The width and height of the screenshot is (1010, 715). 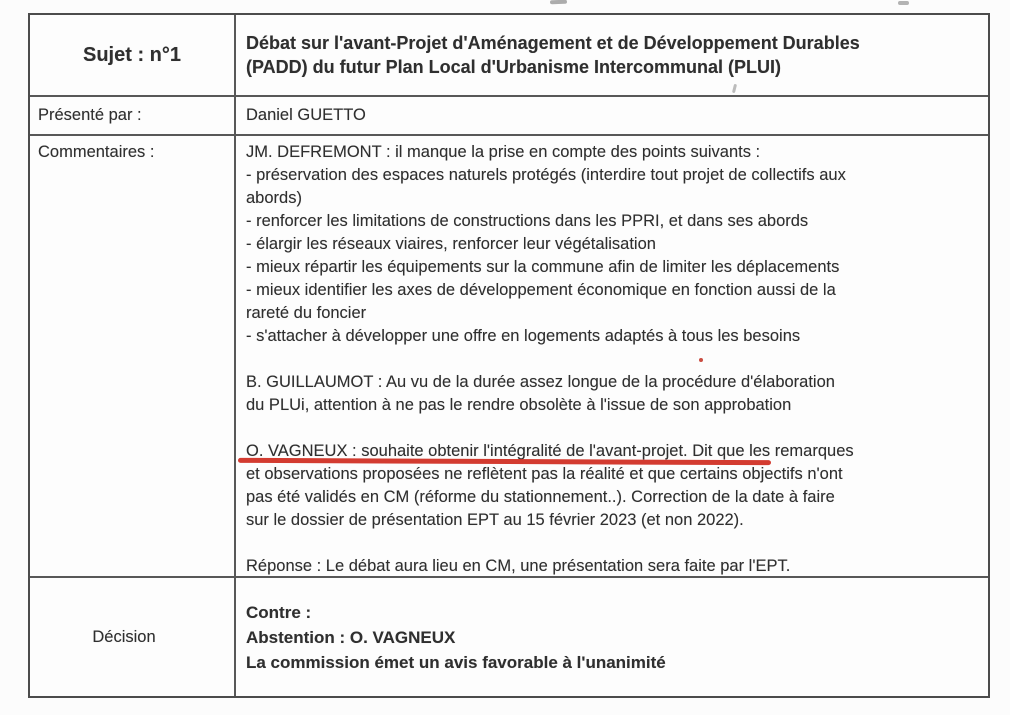 I want to click on decision-row-label: Décision, so click(x=133, y=637).